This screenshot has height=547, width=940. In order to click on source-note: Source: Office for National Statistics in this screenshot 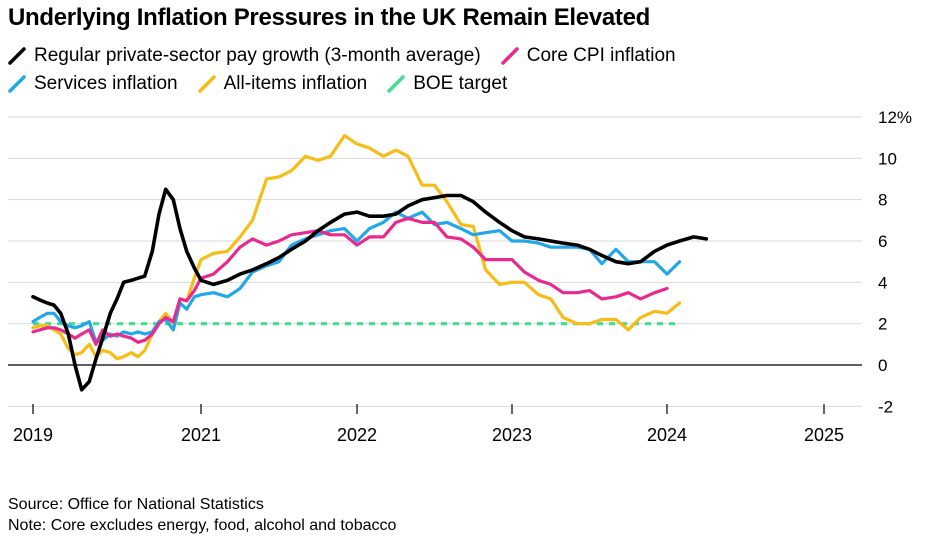, I will do `click(136, 504)`.